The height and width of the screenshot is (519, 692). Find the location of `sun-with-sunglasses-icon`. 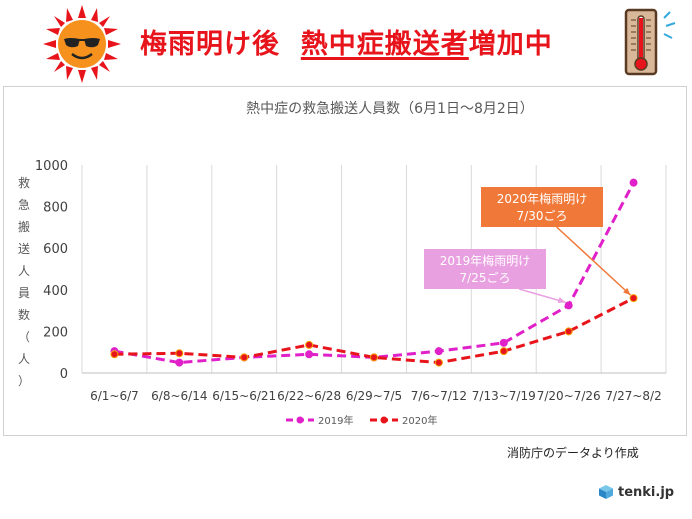

sun-with-sunglasses-icon is located at coordinates (82, 46).